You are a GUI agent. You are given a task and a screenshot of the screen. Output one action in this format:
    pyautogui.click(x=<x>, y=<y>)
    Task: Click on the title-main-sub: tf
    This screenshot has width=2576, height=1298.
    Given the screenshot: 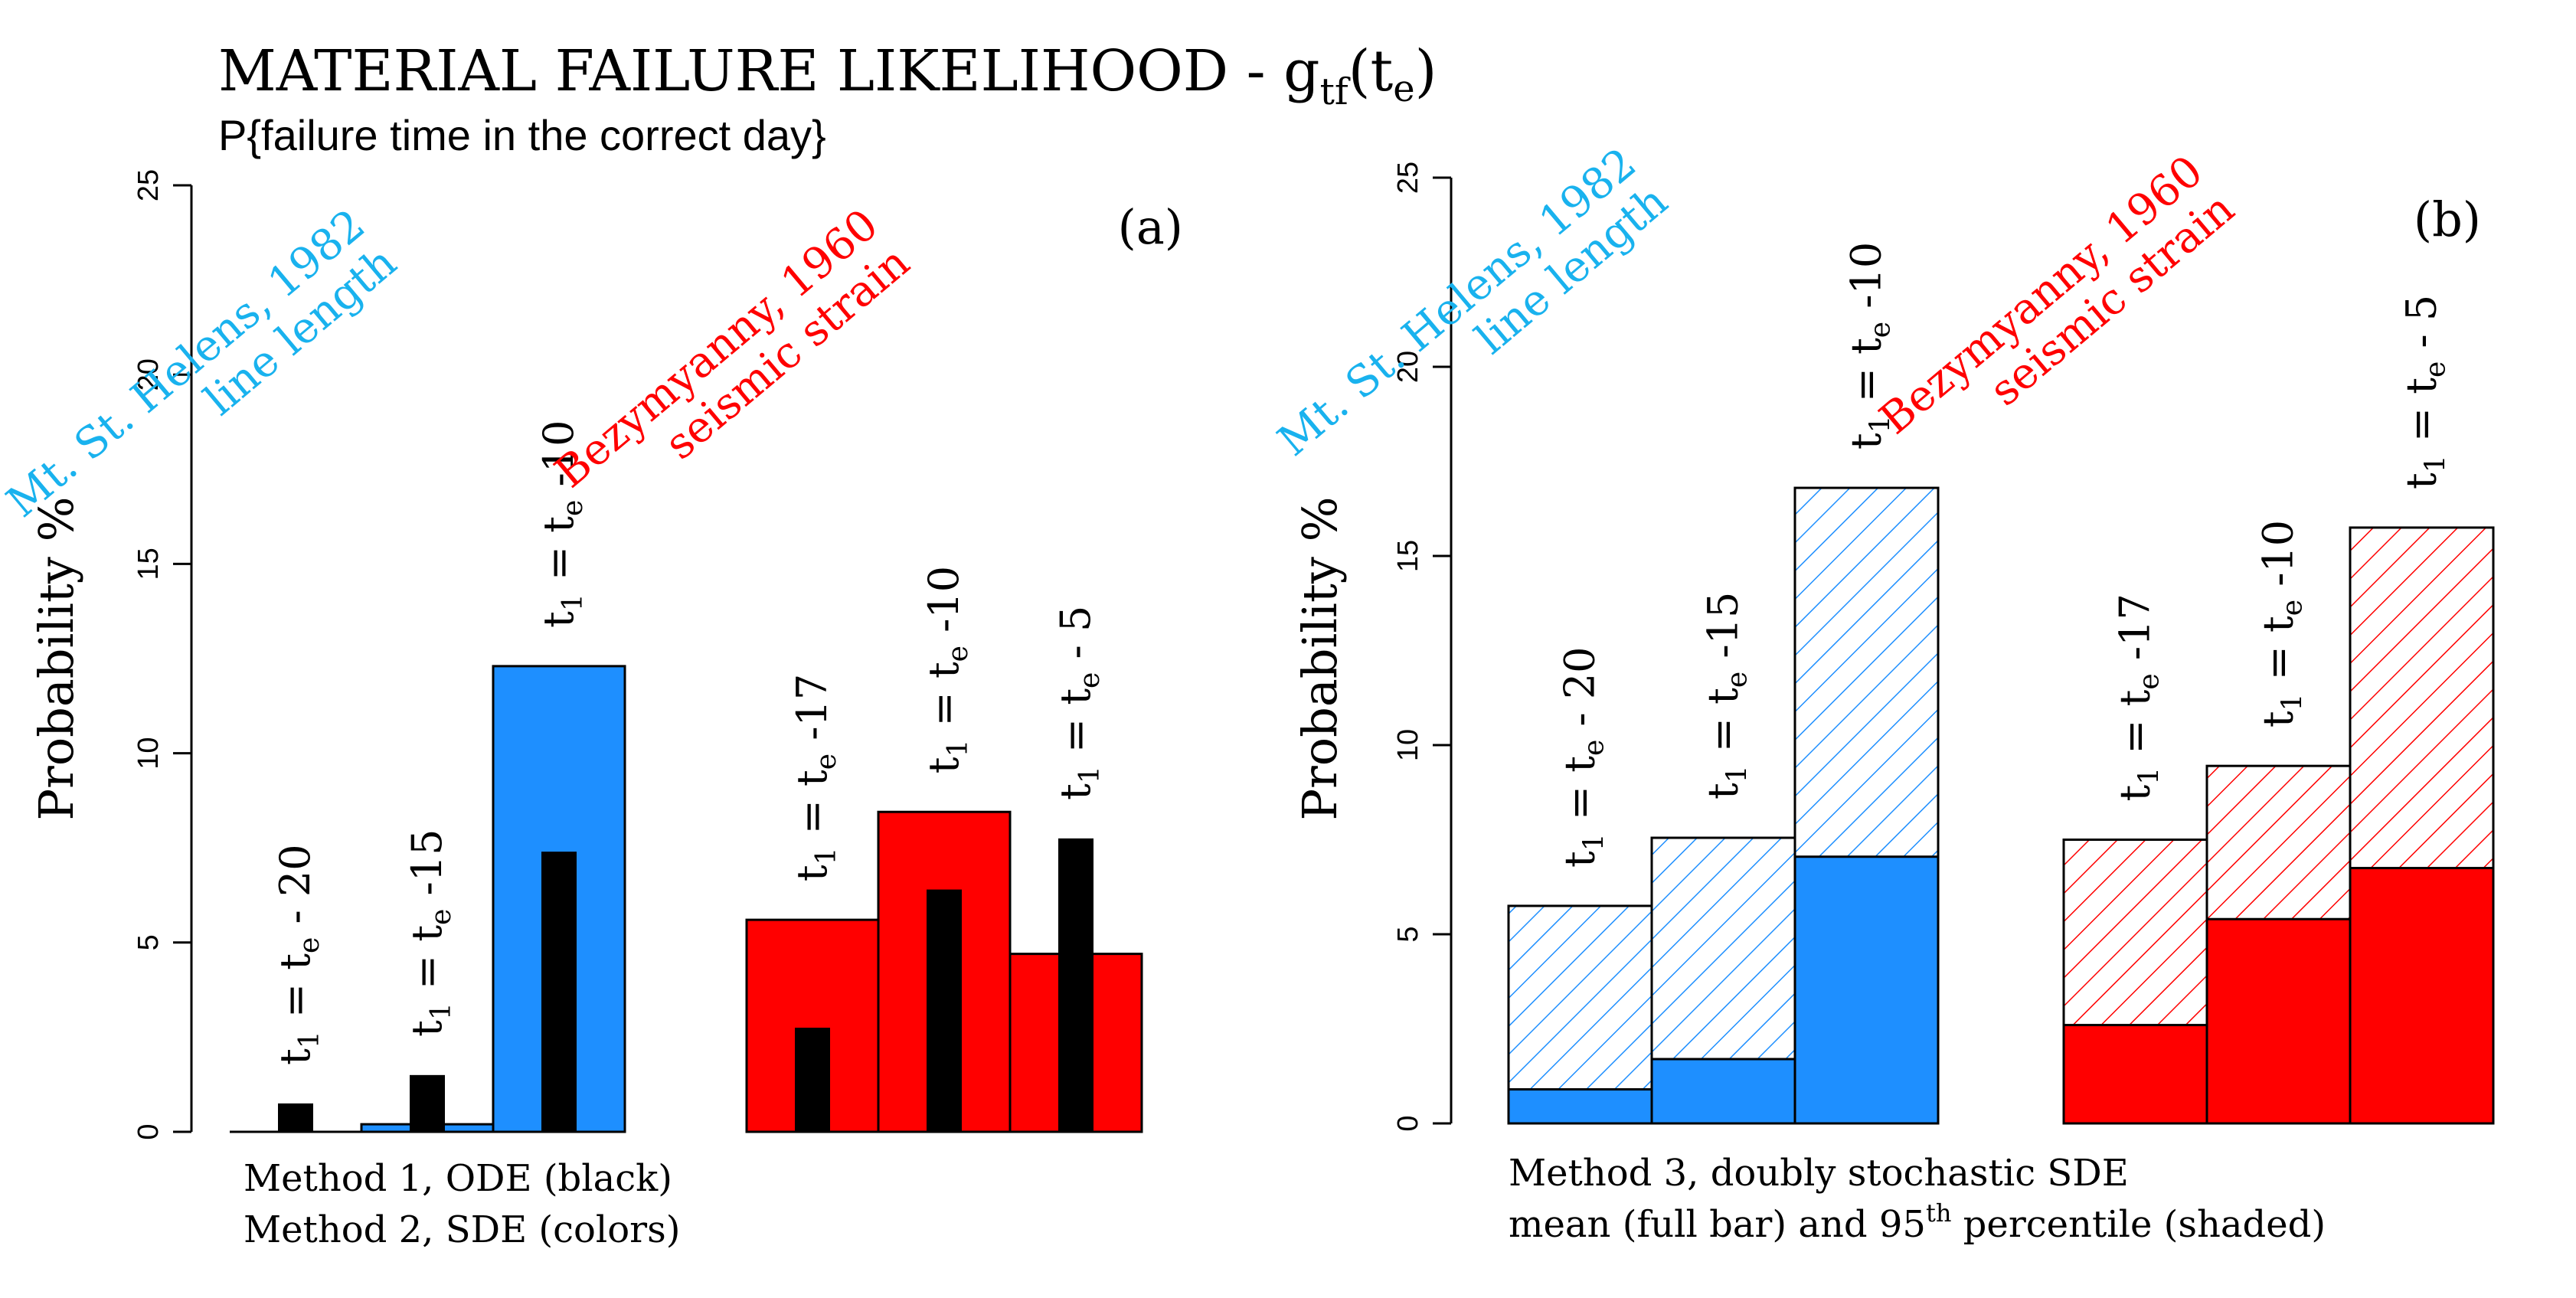 What is the action you would take?
    pyautogui.click(x=1335, y=91)
    